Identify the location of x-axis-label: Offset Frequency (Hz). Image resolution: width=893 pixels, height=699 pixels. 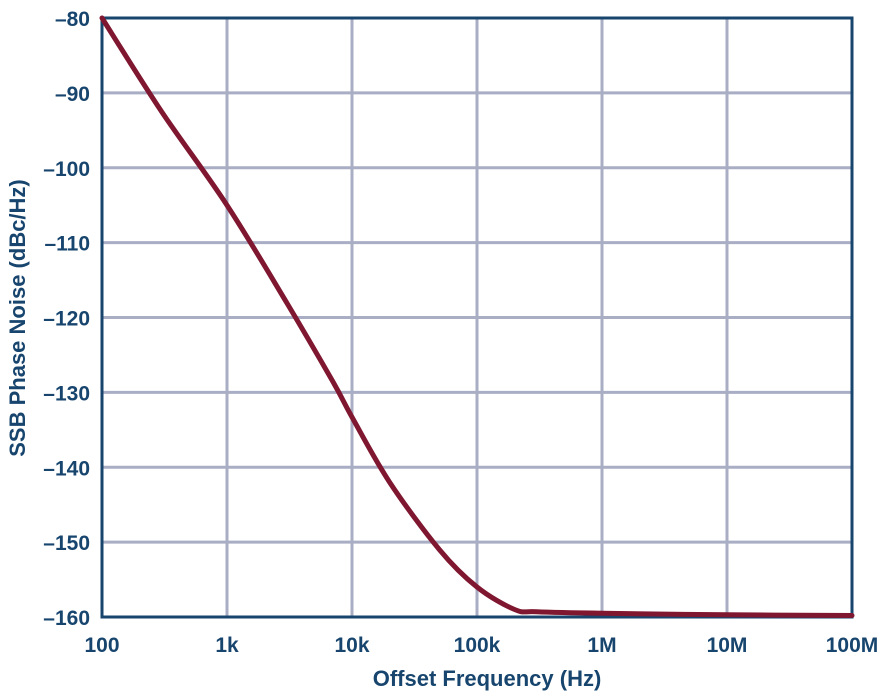
(487, 678).